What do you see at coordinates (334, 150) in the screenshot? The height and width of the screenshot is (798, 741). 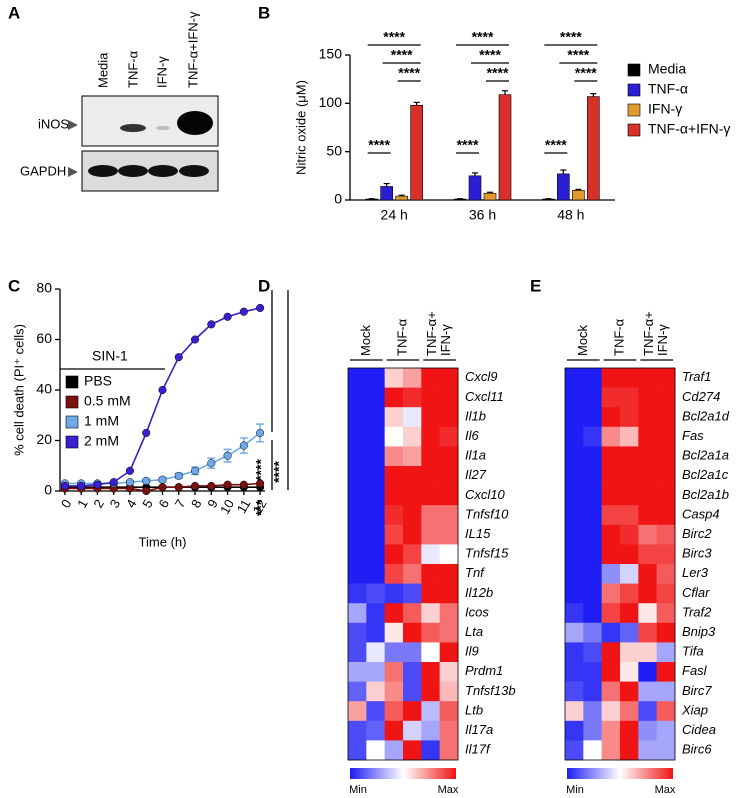 I see `y-tick-label: 50` at bounding box center [334, 150].